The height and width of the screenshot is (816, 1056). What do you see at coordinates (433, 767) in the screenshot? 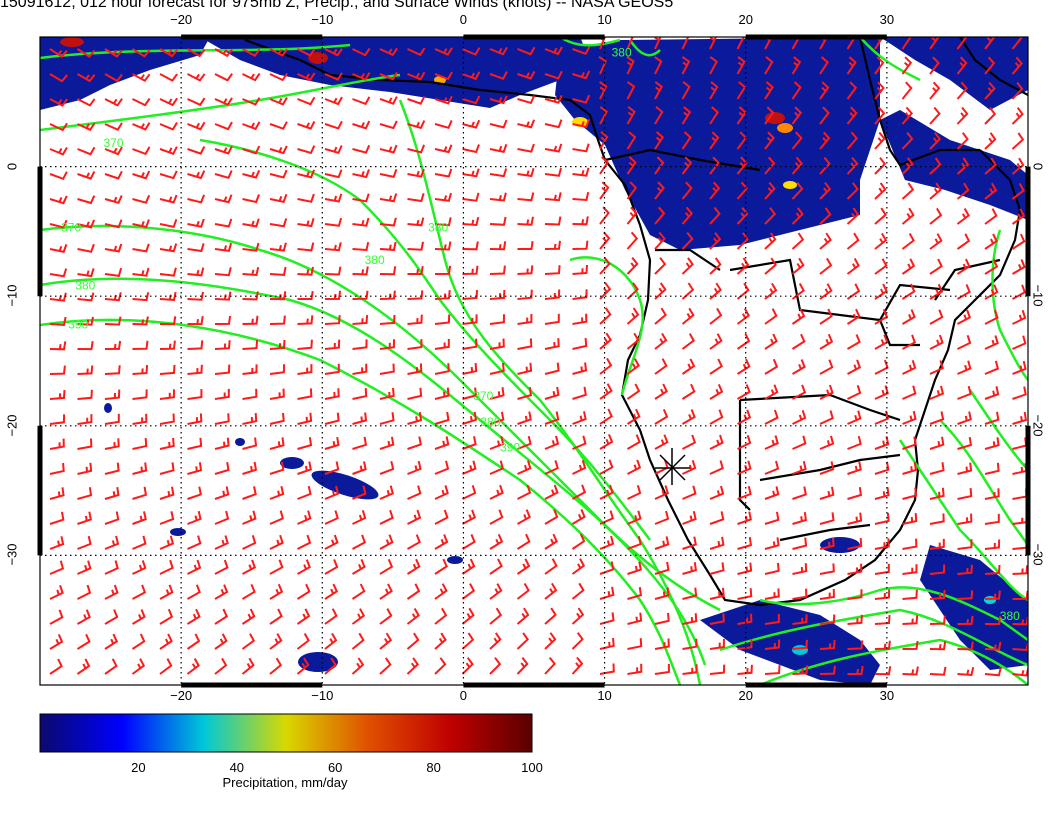
I see `colorbar-tick-label: 80` at bounding box center [433, 767].